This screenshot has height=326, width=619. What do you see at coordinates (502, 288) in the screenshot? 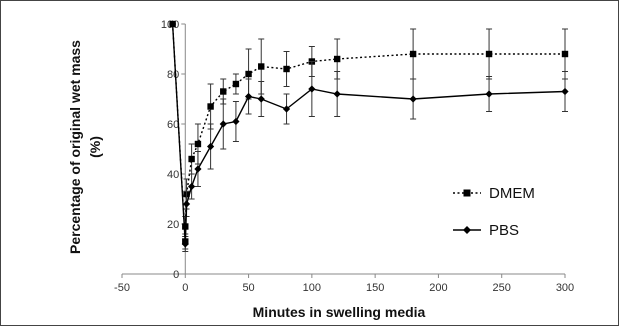
I see `x-tick-label: 250` at bounding box center [502, 288].